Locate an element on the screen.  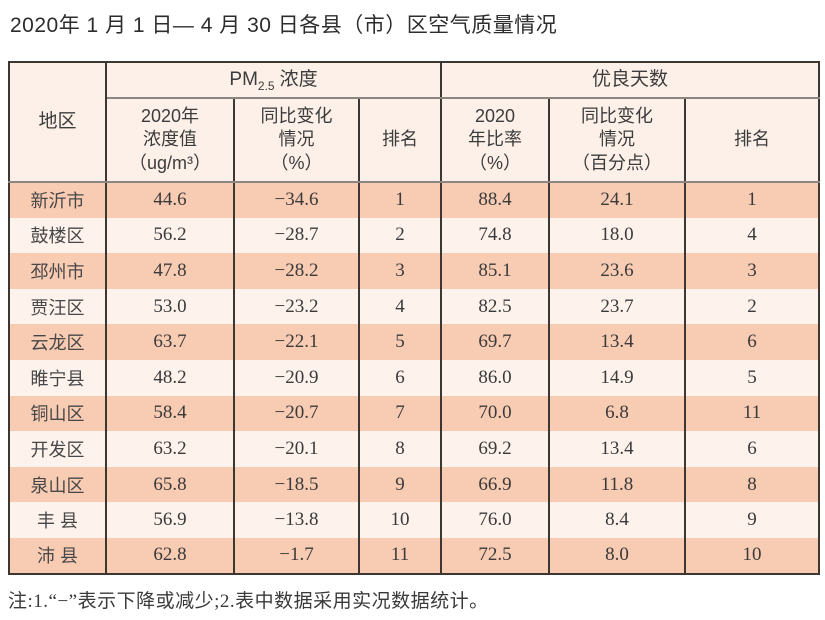
table-row: 贾汪区 53.0 −23.2 4 82.5 23.7 2 is located at coordinates (414, 306).